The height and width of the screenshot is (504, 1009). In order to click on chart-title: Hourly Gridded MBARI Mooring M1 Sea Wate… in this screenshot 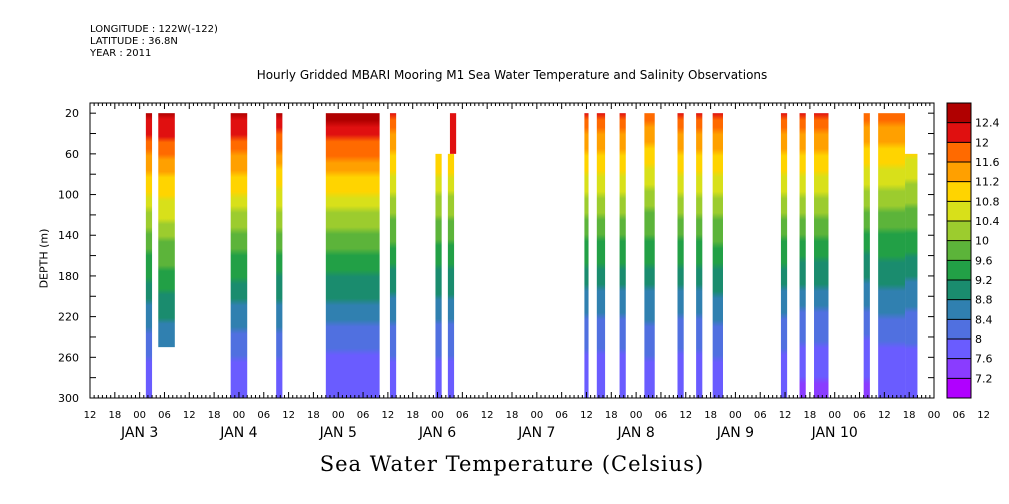, I will do `click(512, 75)`.